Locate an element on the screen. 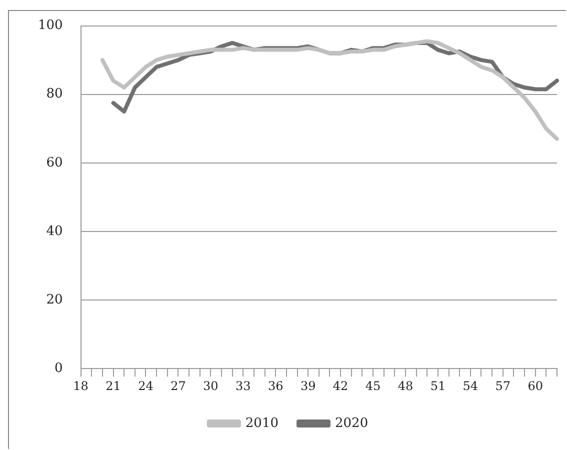  x-tick-label: 48 is located at coordinates (406, 385).